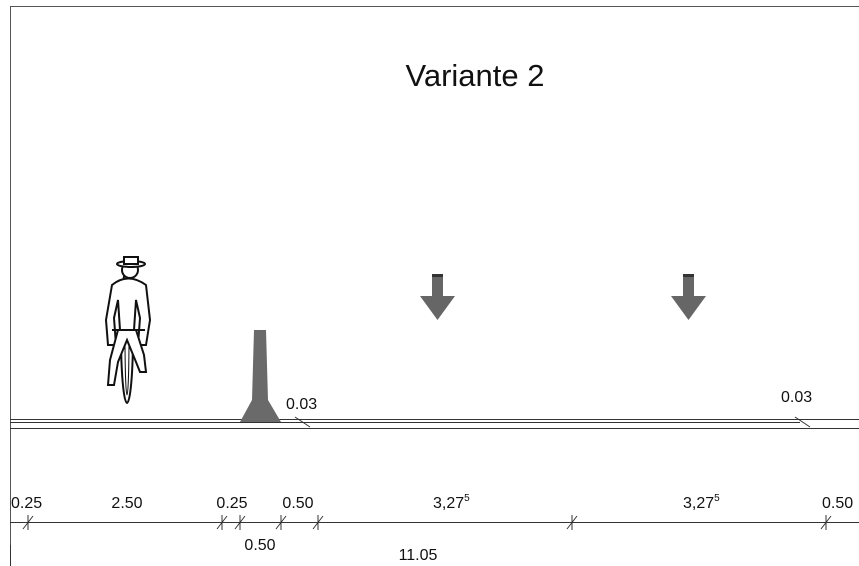 Image resolution: width=859 pixels, height=566 pixels. What do you see at coordinates (128, 330) in the screenshot?
I see `cyclist-icon` at bounding box center [128, 330].